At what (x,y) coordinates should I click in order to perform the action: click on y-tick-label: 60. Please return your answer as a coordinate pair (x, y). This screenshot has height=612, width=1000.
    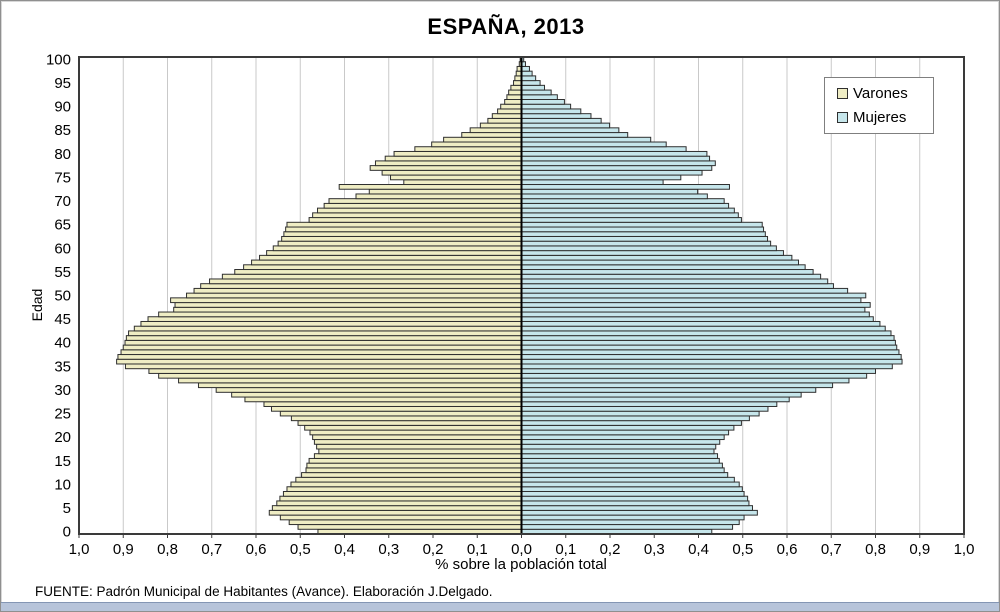
    Looking at the image, I should click on (62, 248).